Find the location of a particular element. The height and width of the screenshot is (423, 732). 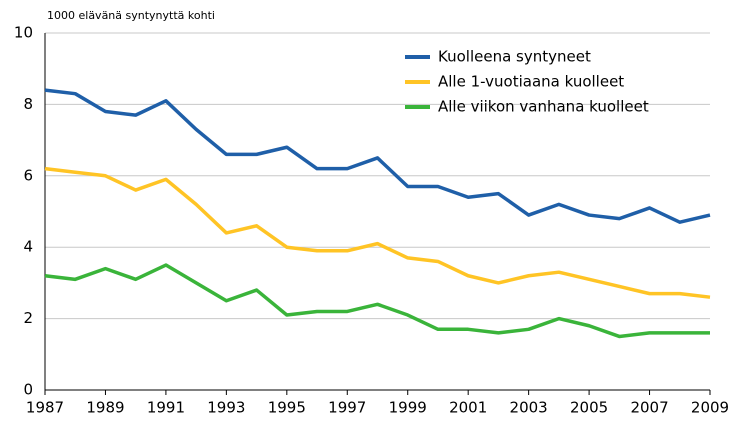

x-tick-label: 1995 is located at coordinates (287, 408).